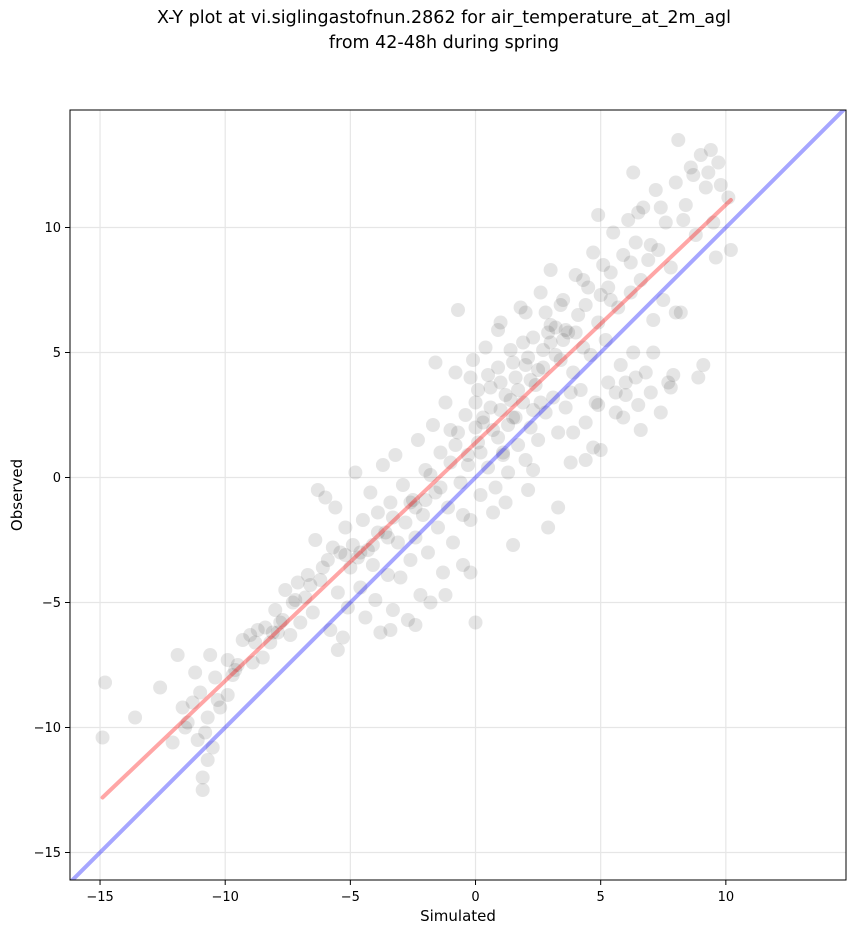 This screenshot has height=934, width=854. I want to click on x-axis-label: Simulated, so click(458, 916).